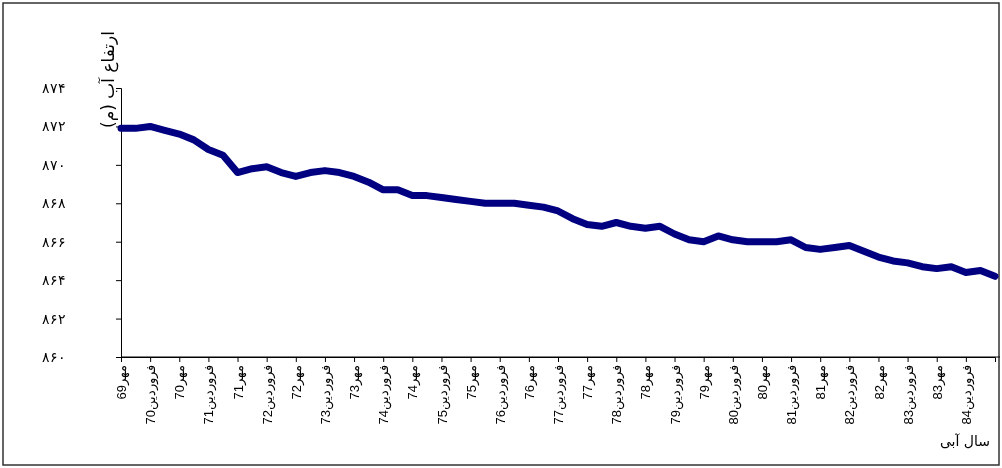  What do you see at coordinates (180, 382) in the screenshot?
I see `x-tick-label: مهر70` at bounding box center [180, 382].